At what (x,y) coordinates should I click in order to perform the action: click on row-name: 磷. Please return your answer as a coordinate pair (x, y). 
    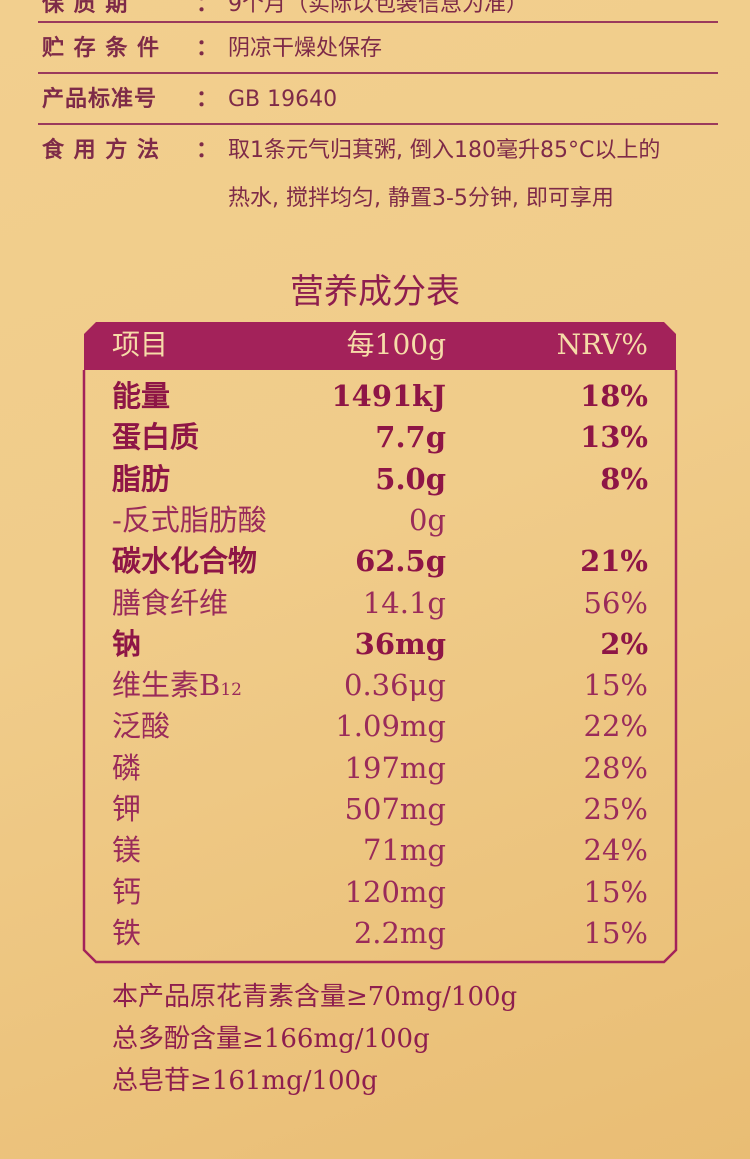
    Looking at the image, I should click on (127, 767).